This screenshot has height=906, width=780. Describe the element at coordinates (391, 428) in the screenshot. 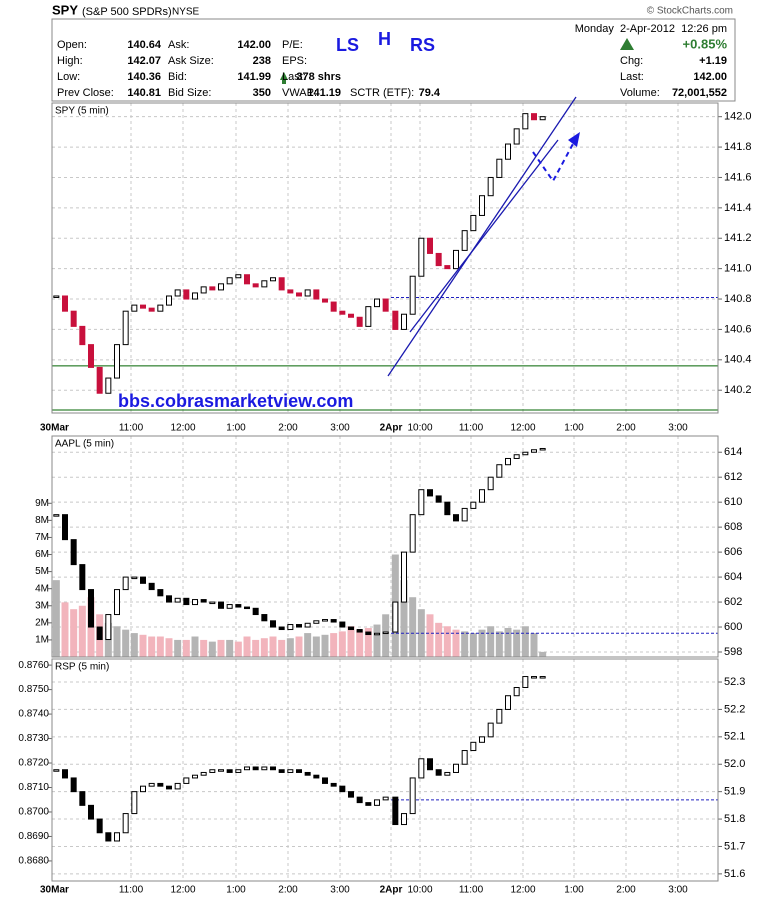

I see `x-tick-label: 2Apr` at that location.